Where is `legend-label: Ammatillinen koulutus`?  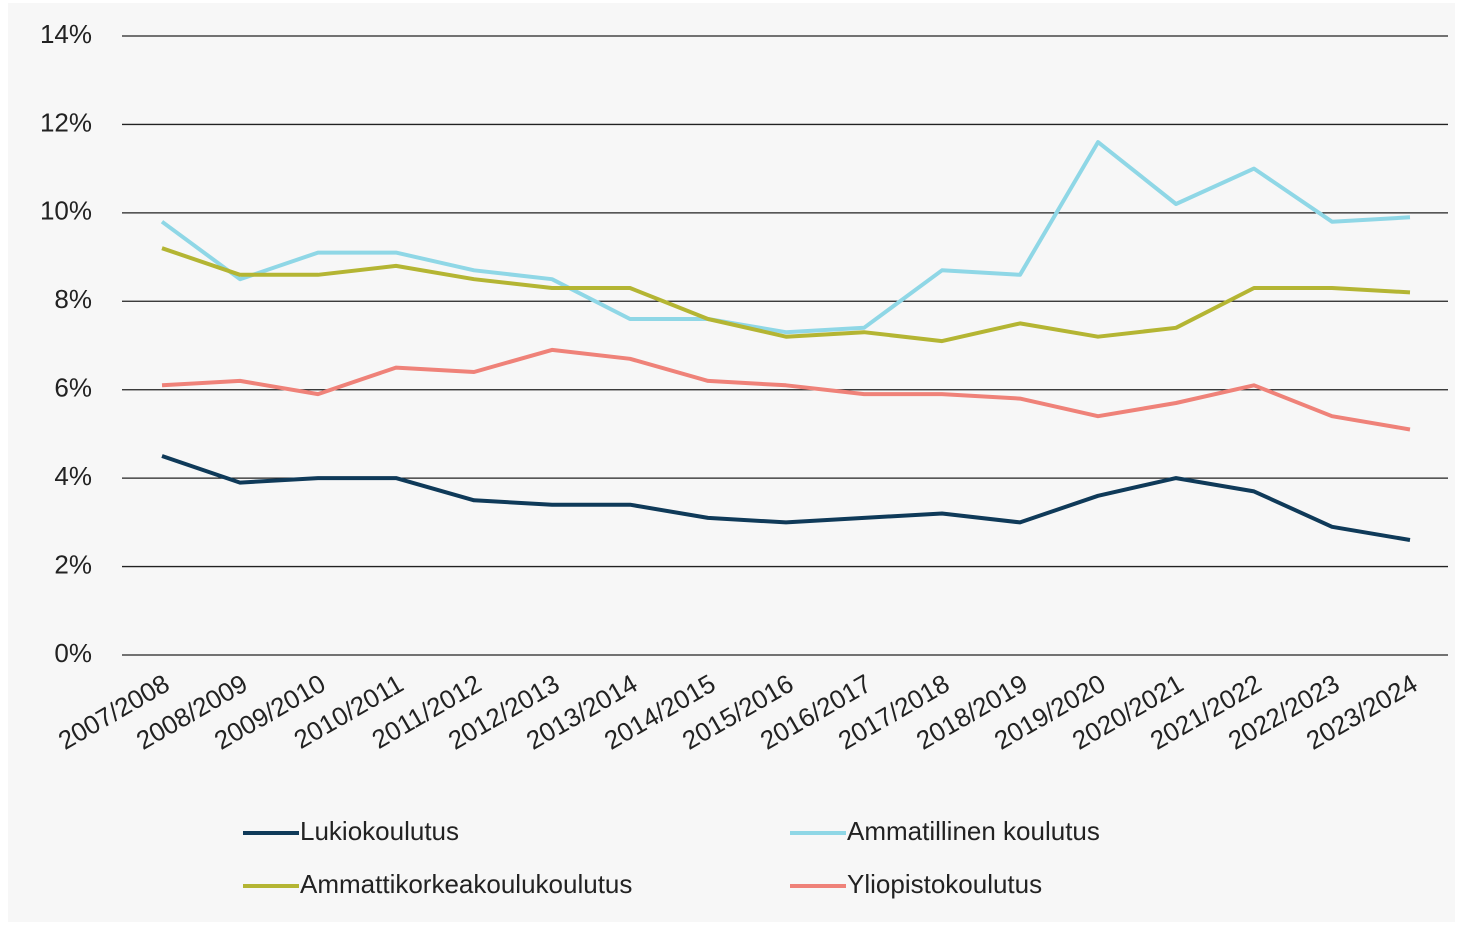 legend-label: Ammatillinen koulutus is located at coordinates (973, 831).